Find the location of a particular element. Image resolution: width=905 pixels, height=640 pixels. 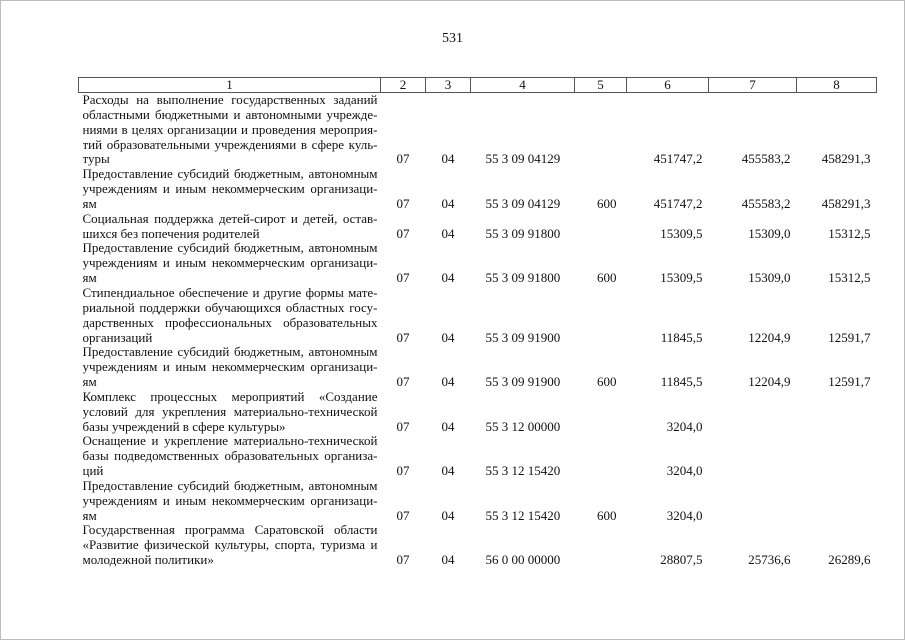

col-header-2: 2 is located at coordinates (403, 85).